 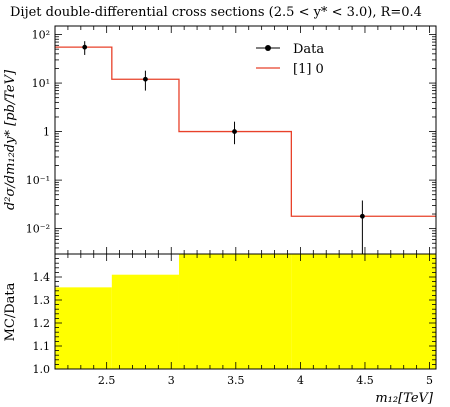 I want to click on ratio-y-tick-label: 1.0, so click(x=42, y=369).